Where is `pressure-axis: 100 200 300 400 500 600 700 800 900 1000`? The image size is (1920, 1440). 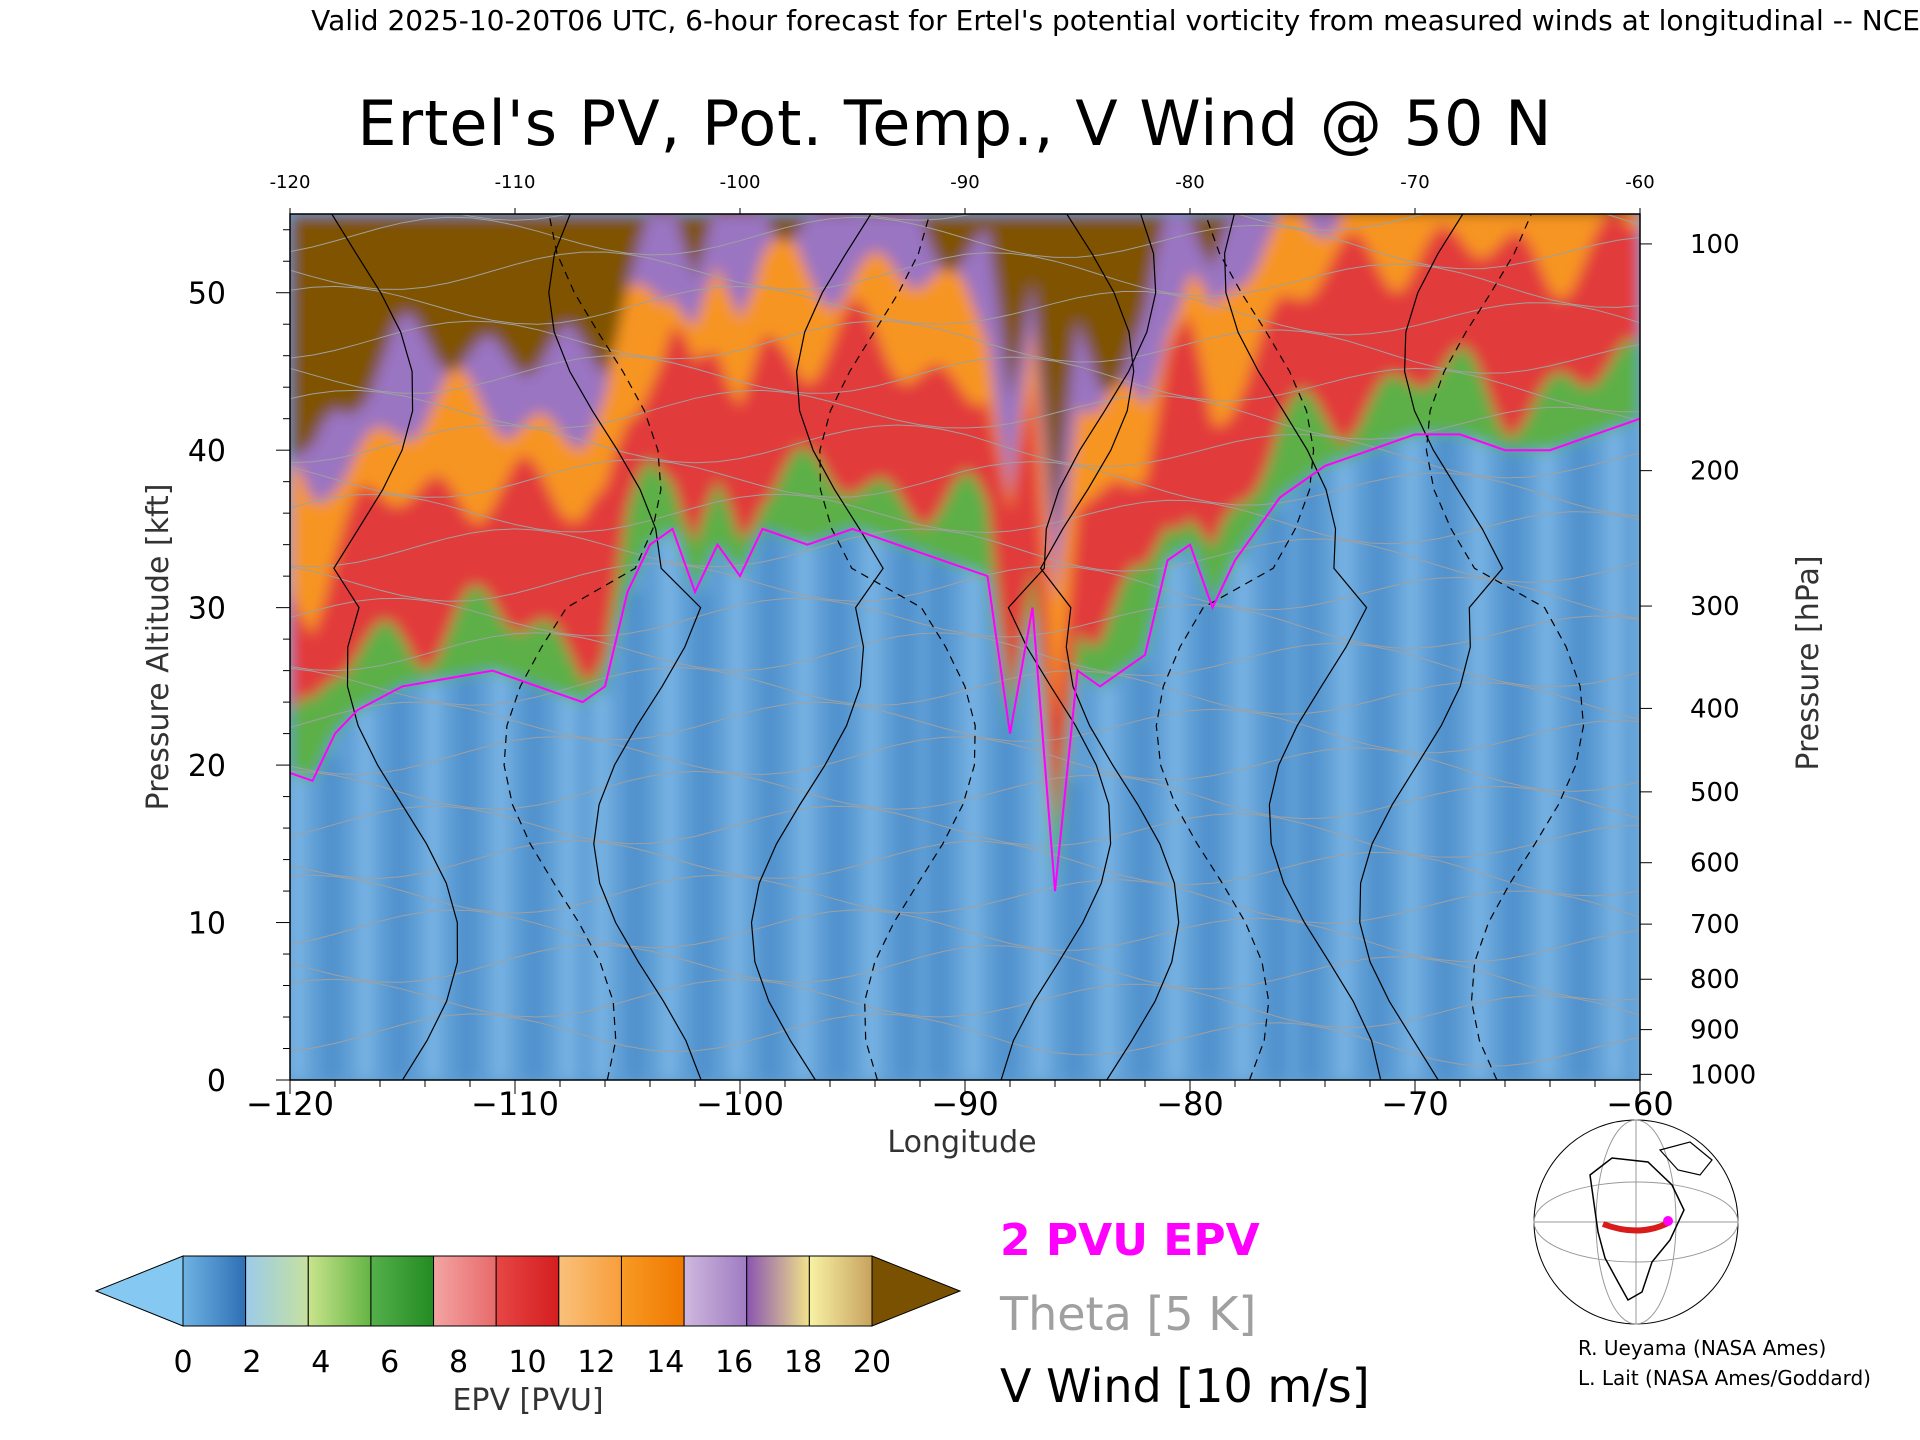 pressure-axis: 100 200 300 400 500 600 700 800 900 1000 is located at coordinates (1698, 660).